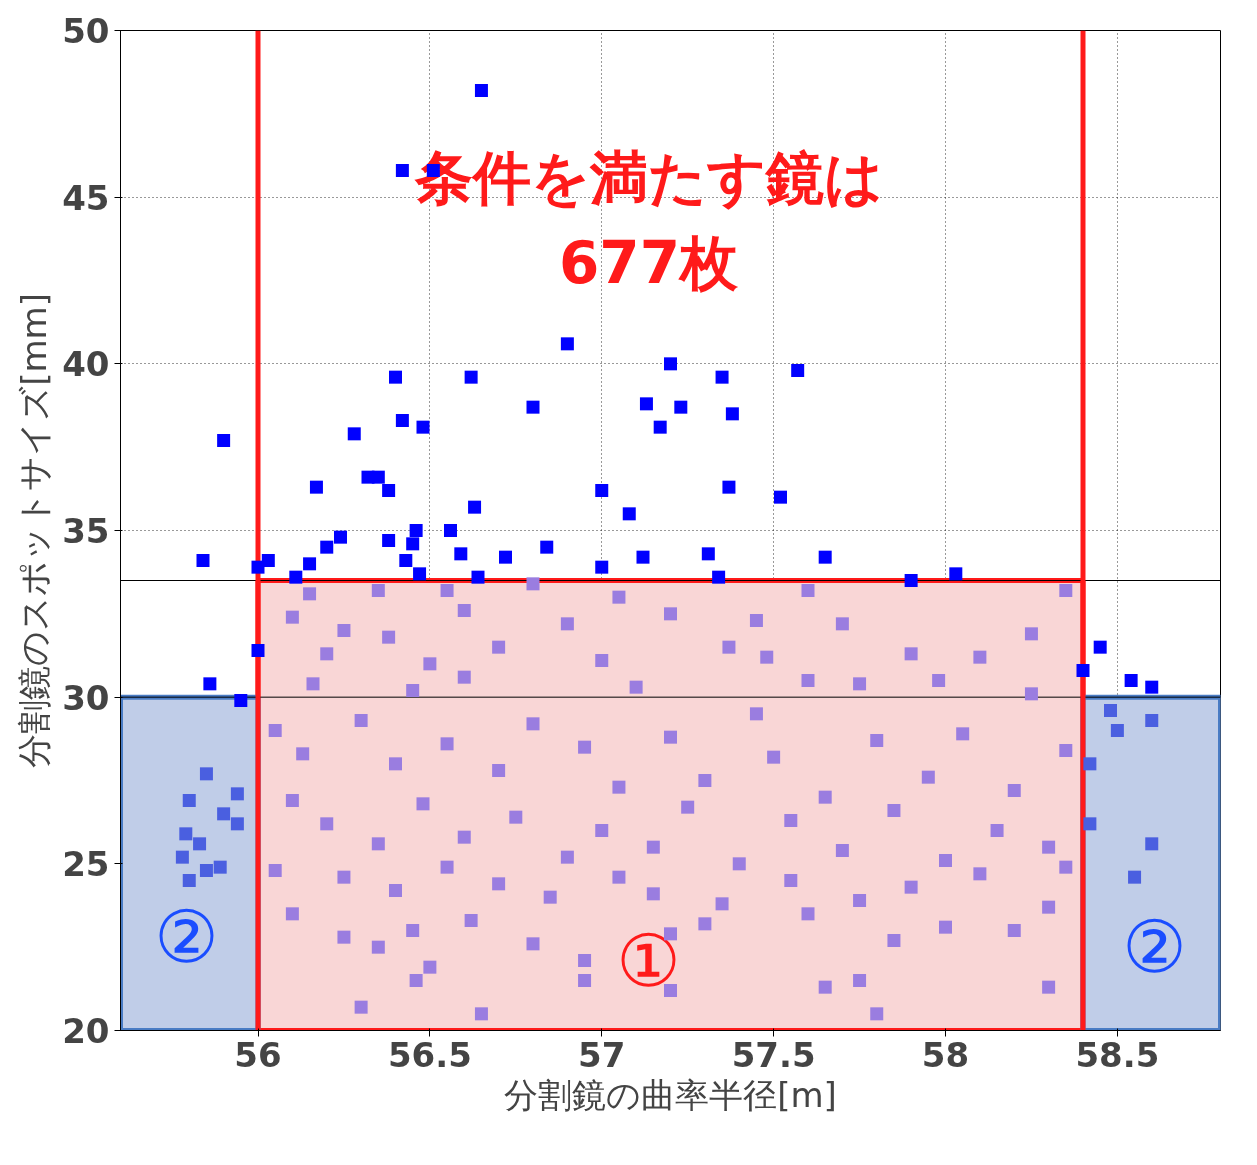  I want to click on y-tick-label: 50, so click(86, 31).